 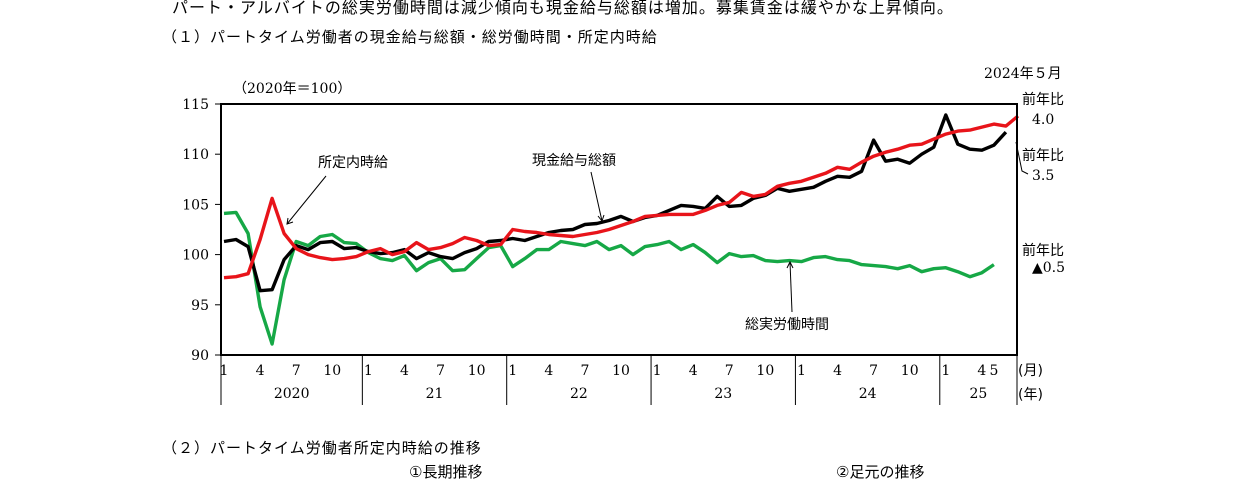 I want to click on yoy-cash-label: 前年比, so click(x=1043, y=155).